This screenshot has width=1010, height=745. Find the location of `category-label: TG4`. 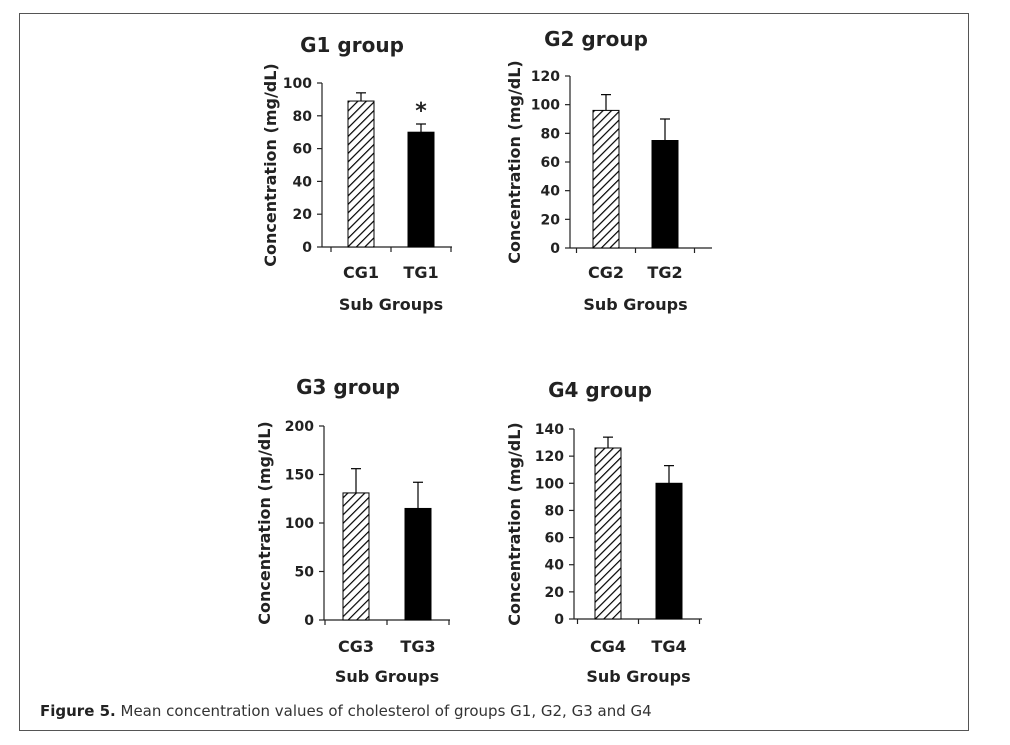

category-label: TG4 is located at coordinates (668, 646).